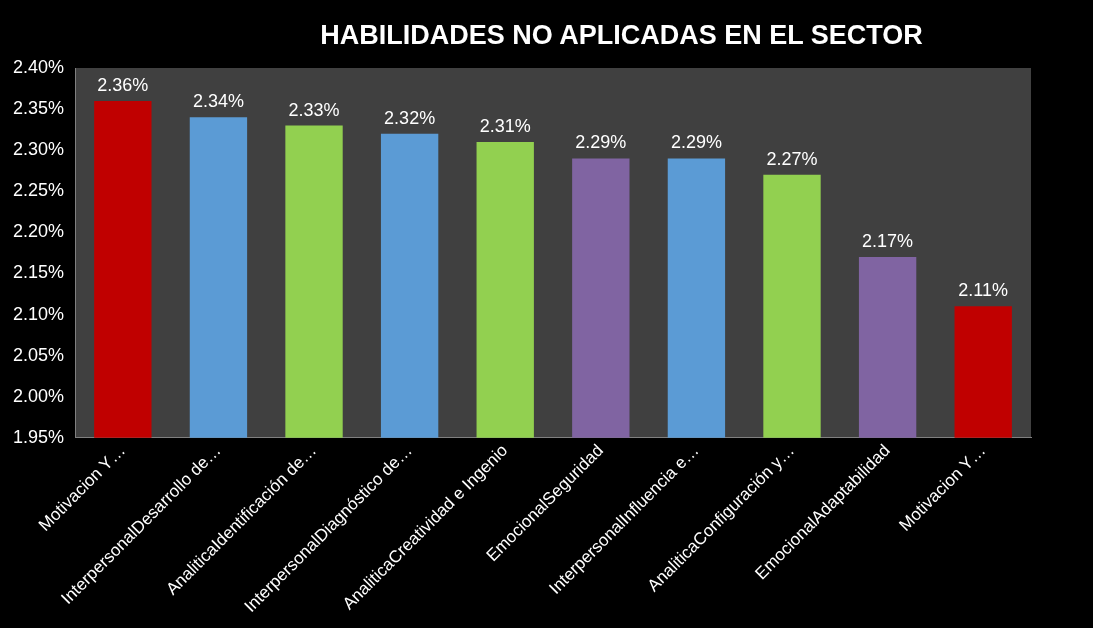  Describe the element at coordinates (983, 290) in the screenshot. I see `data-label: 2.11%` at that location.